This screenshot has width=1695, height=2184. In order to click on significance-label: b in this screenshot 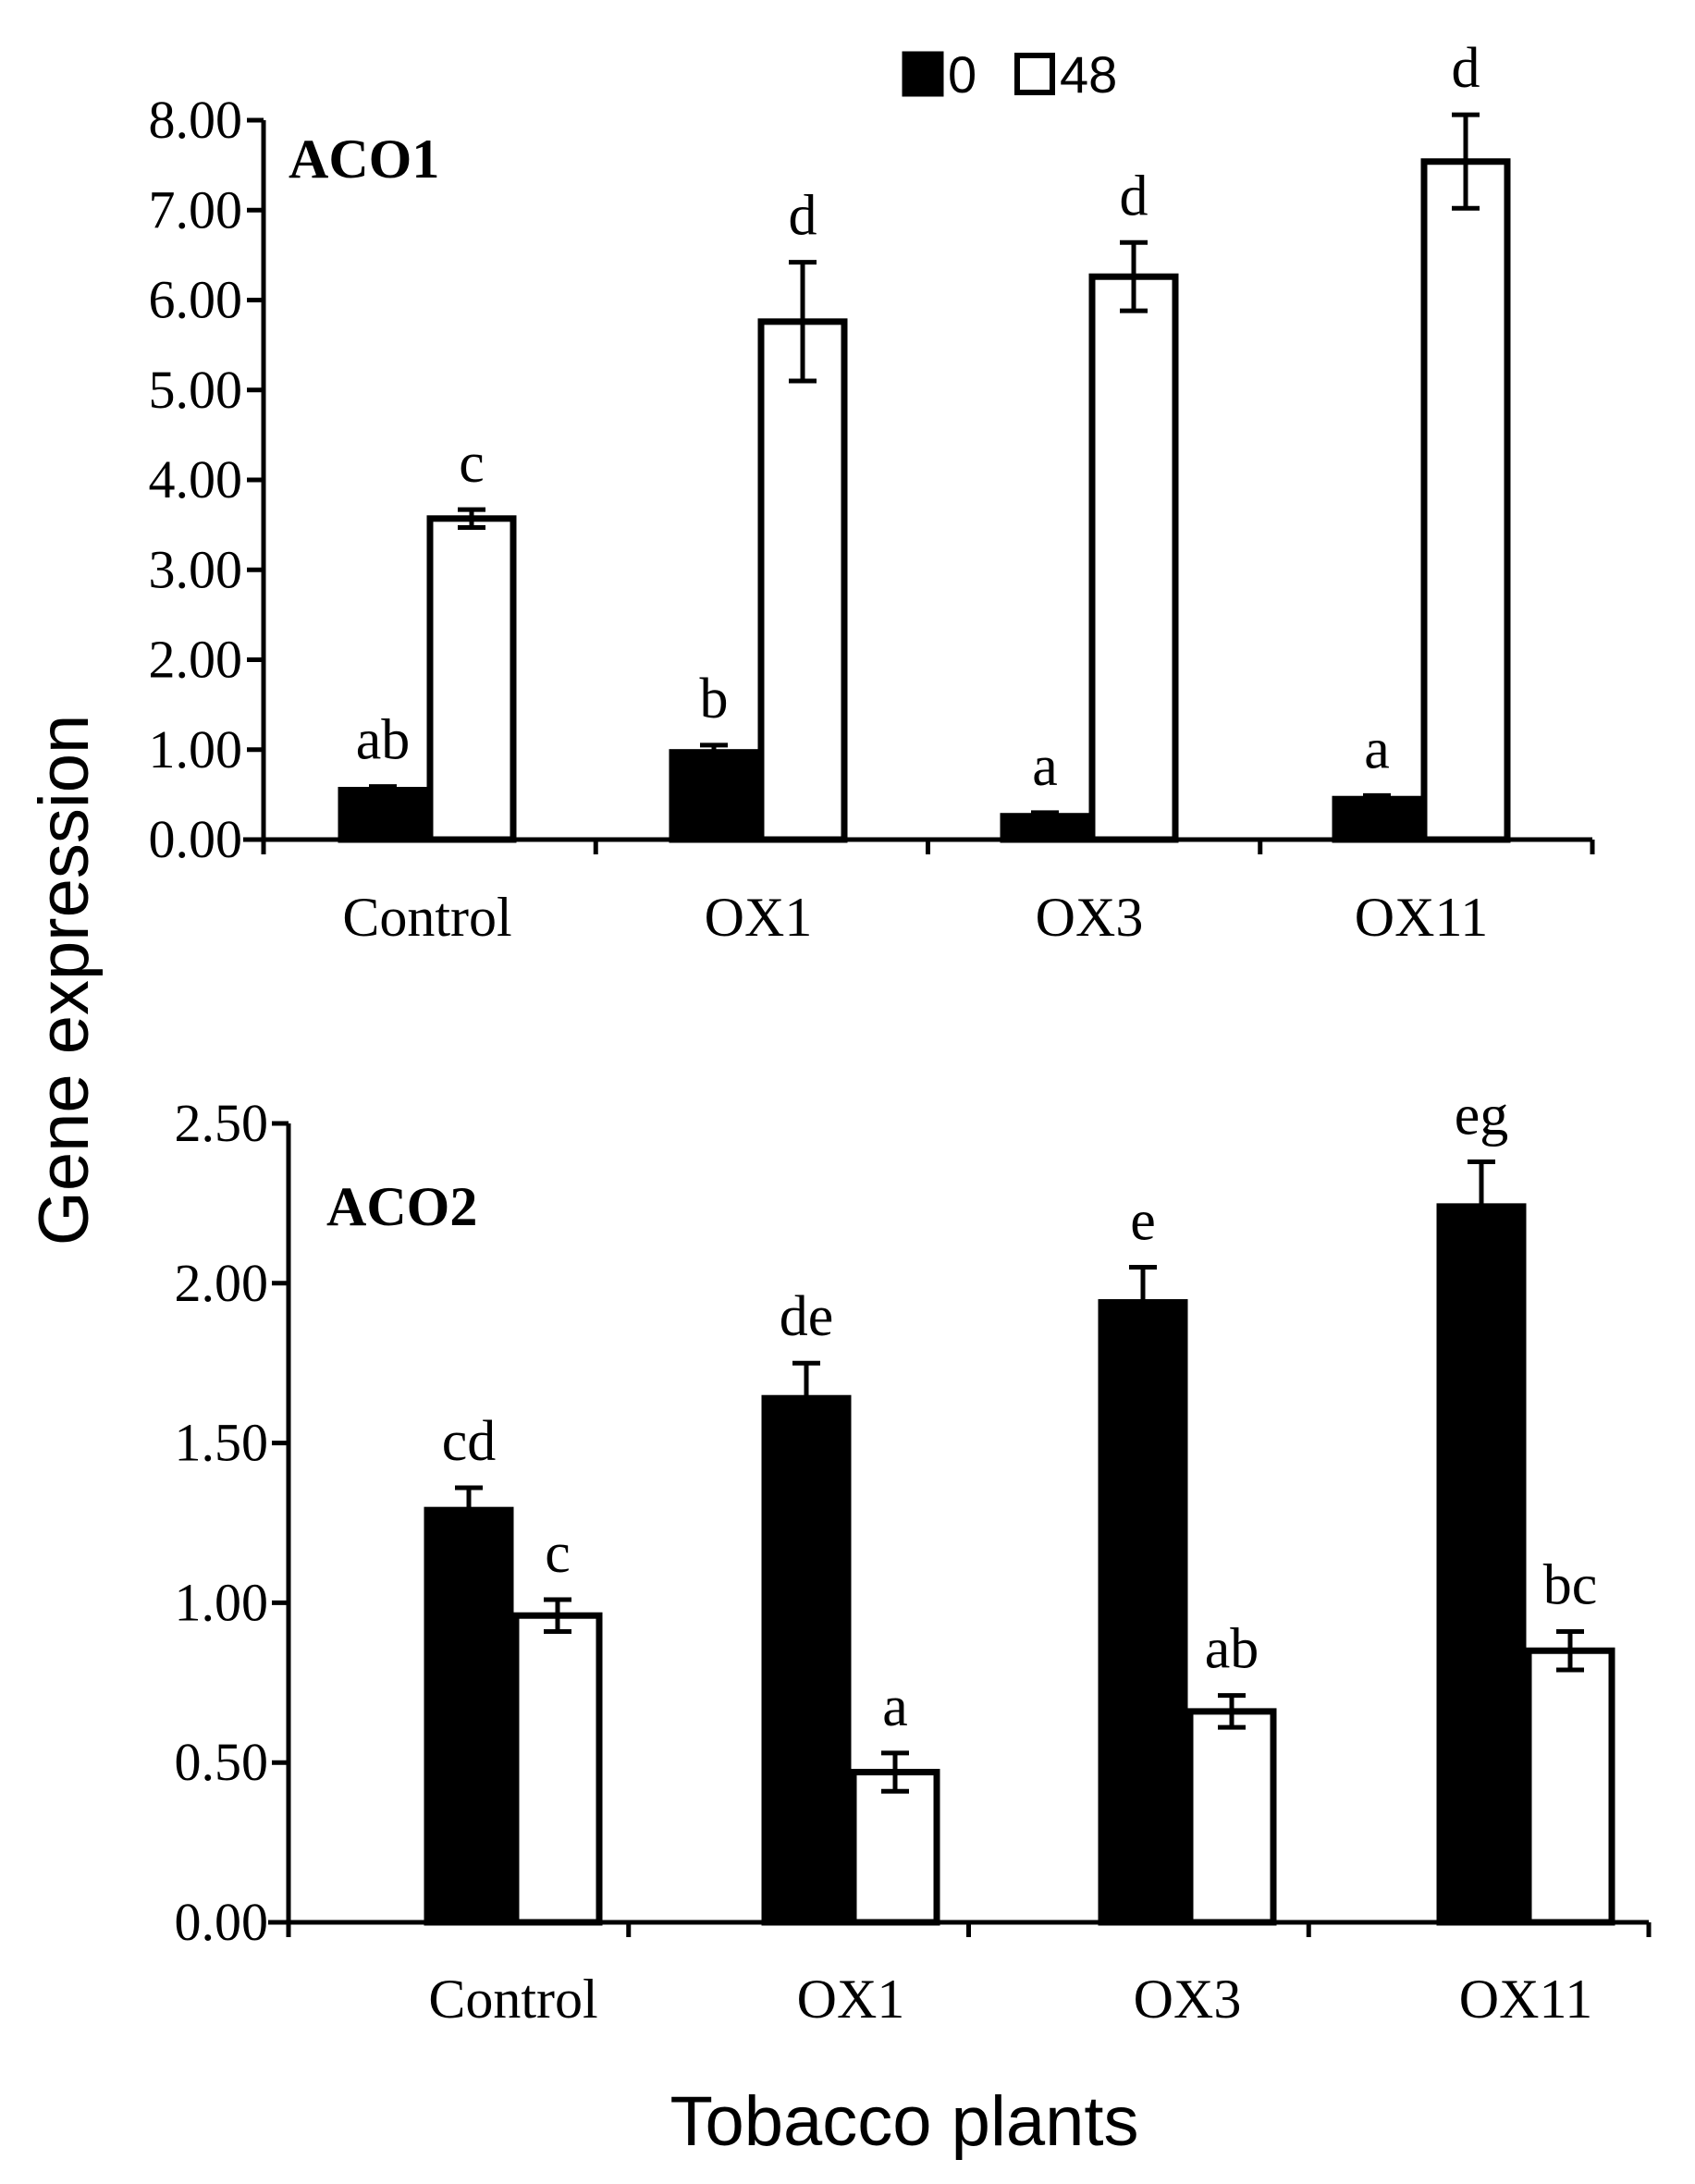, I will do `click(714, 699)`.